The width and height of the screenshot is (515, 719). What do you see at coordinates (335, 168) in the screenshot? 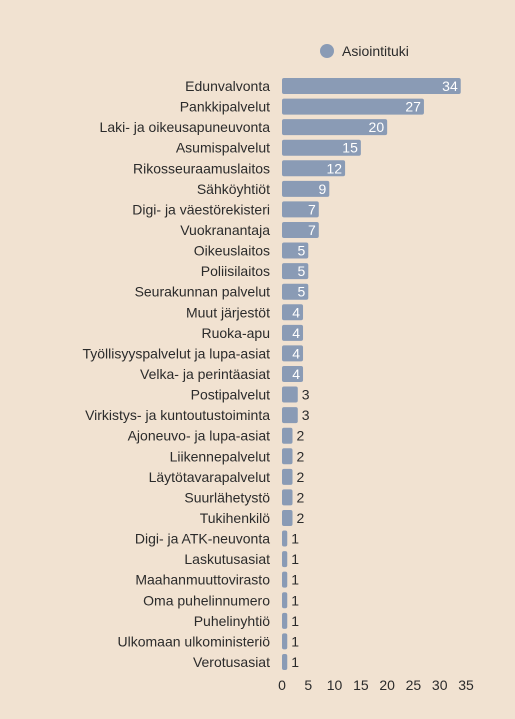
I see `value-label: 12` at bounding box center [335, 168].